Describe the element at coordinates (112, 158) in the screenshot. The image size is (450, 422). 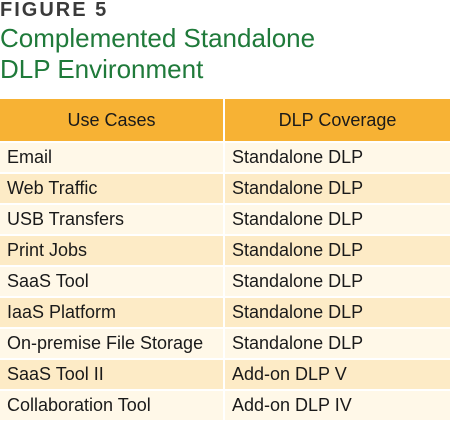
I see `use-case-cell: Email` at that location.